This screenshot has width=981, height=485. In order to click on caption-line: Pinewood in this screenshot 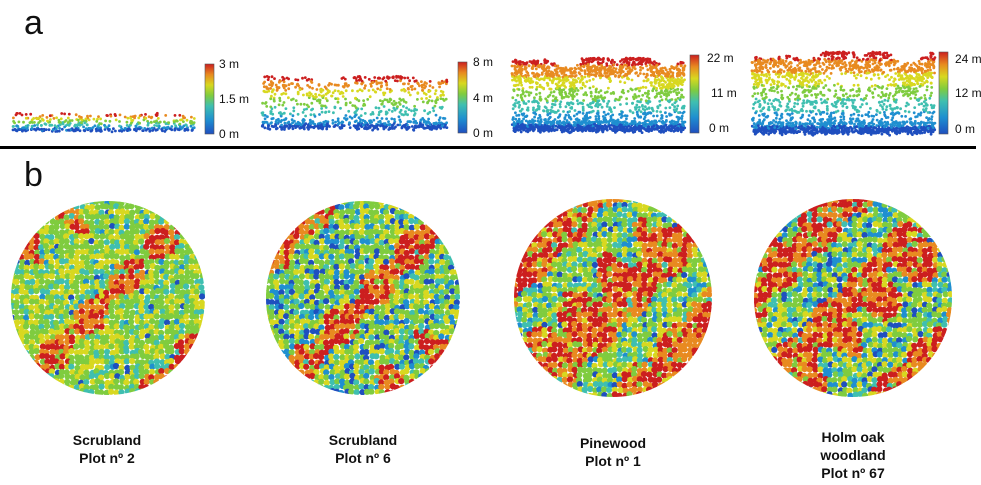, I will do `click(613, 443)`.